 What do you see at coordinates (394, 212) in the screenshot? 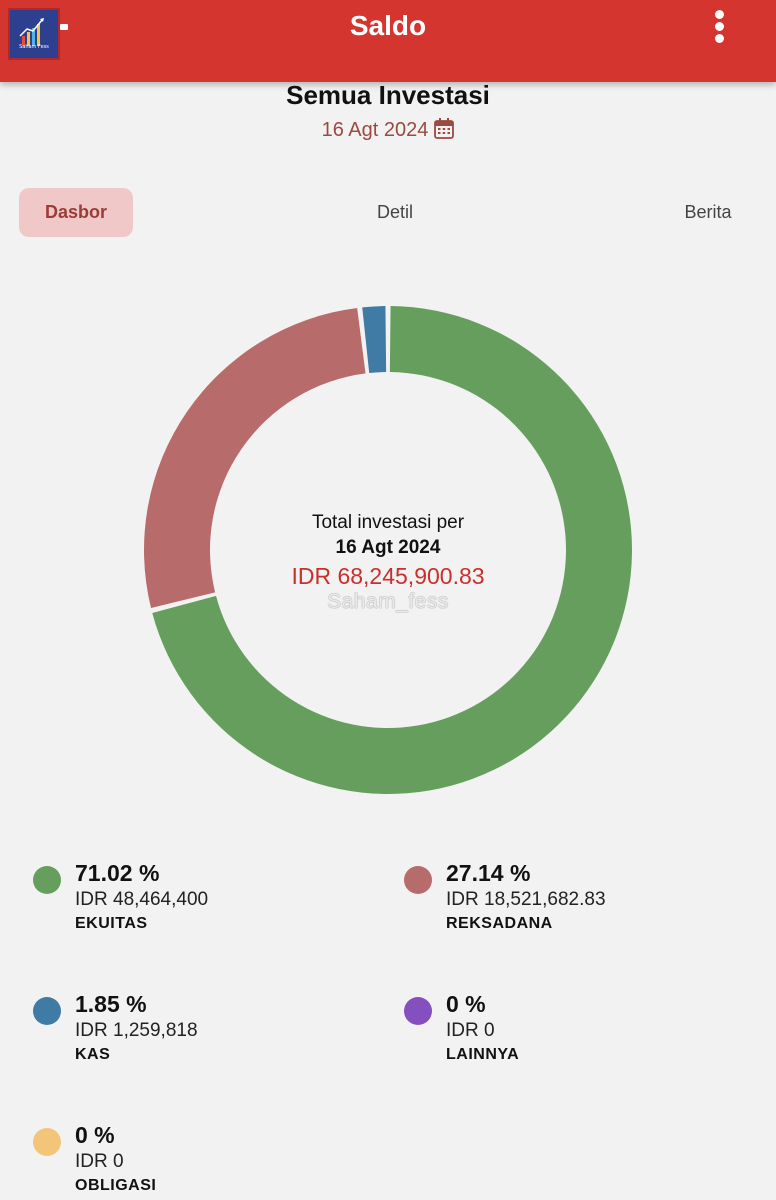
I see `tab-detil: Detil` at bounding box center [394, 212].